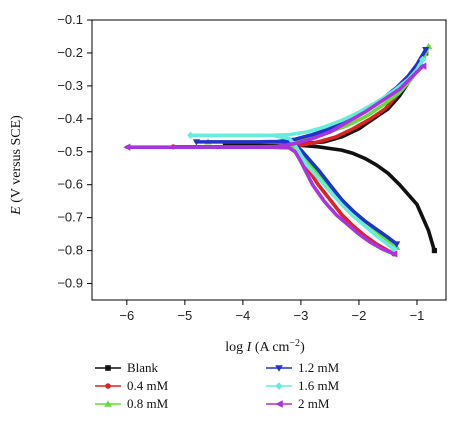 The width and height of the screenshot is (474, 425). I want to click on legend-item: 1.2 mM, so click(303, 367).